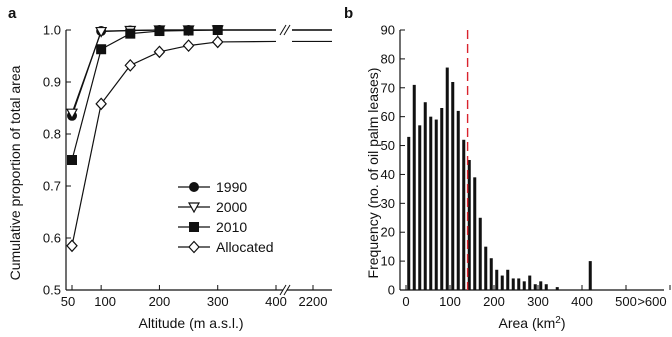 Image resolution: width=672 pixels, height=337 pixels. Describe the element at coordinates (231, 207) in the screenshot. I see `legend-label-2000: 2000` at that location.